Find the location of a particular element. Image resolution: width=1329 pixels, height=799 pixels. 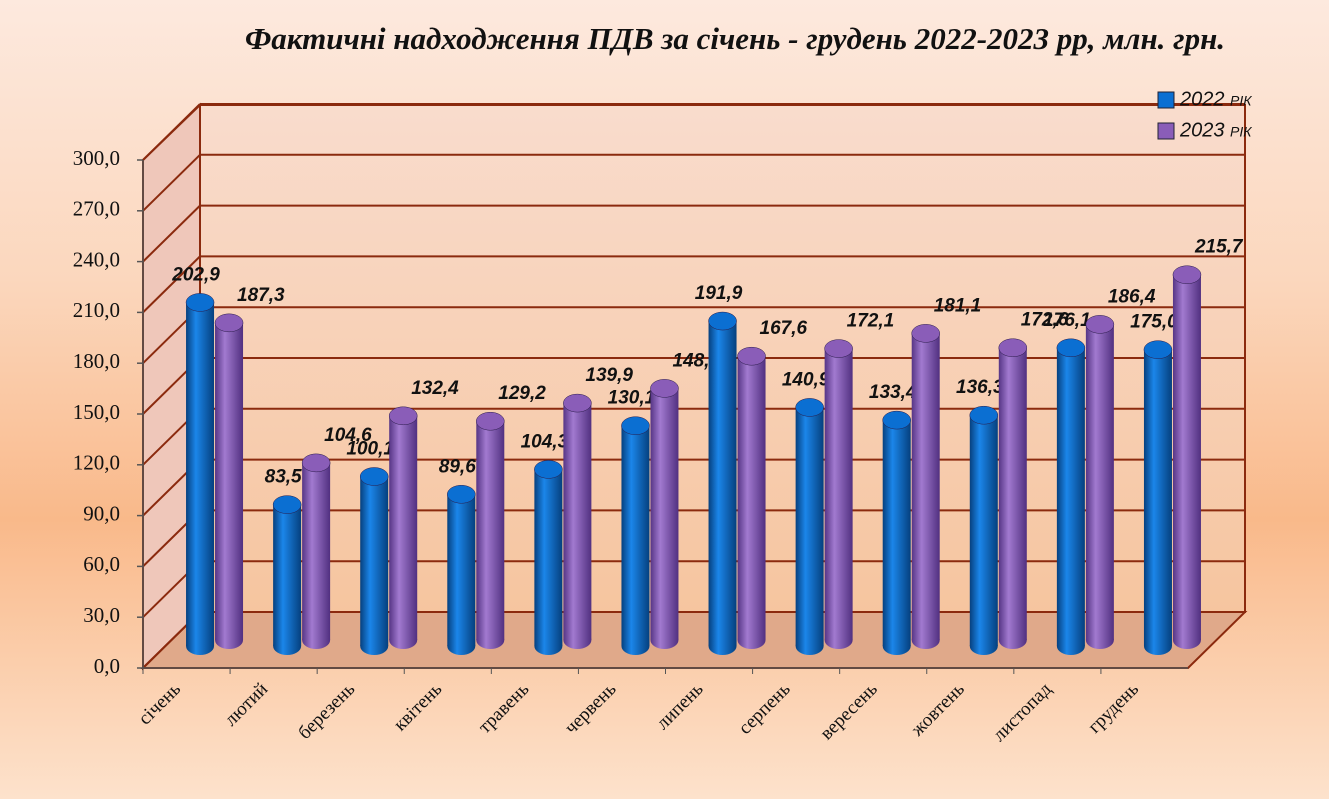

value-label: 139,9 is located at coordinates (609, 375).